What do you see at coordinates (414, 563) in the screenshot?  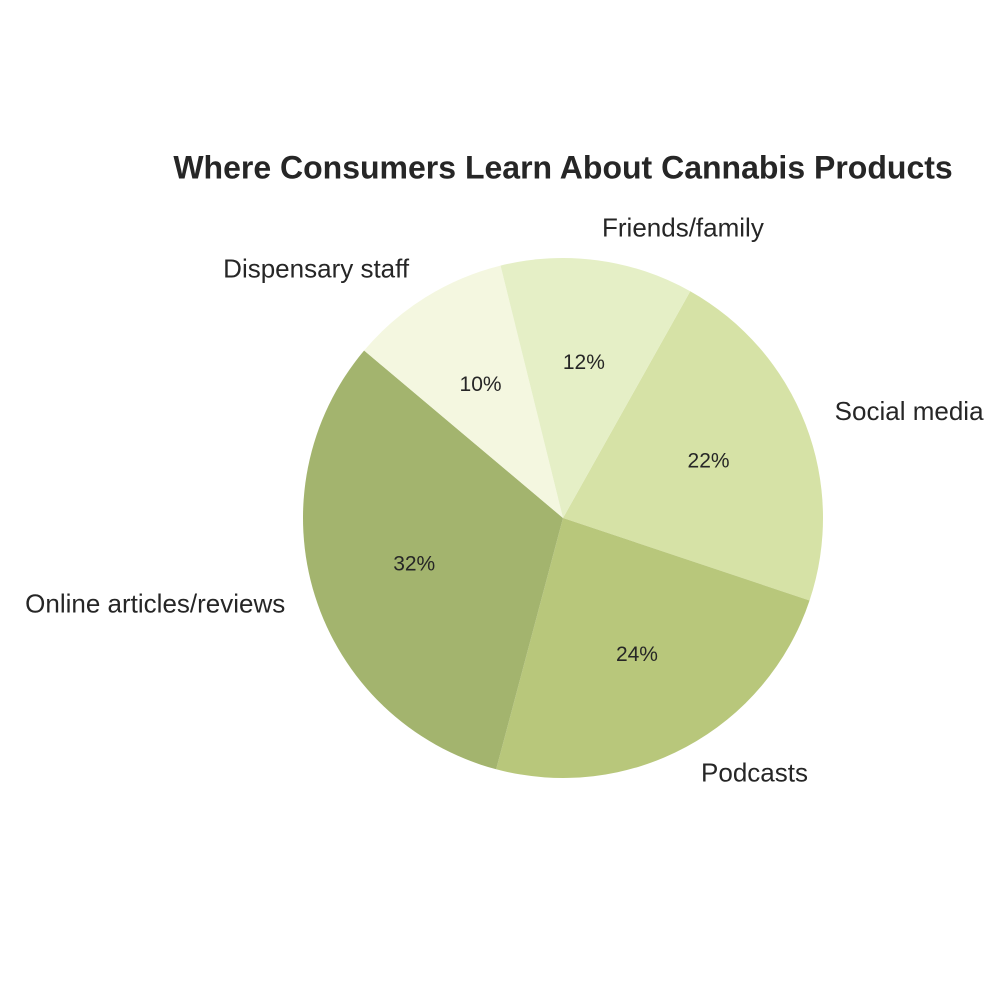 I see `value-label: 32%` at bounding box center [414, 563].